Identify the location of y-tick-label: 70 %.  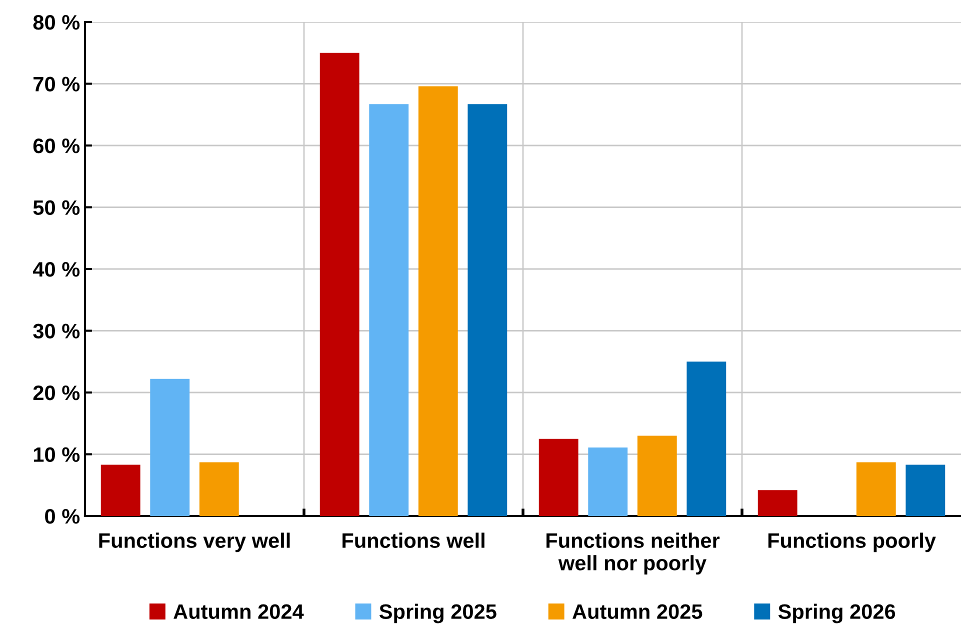
(57, 84).